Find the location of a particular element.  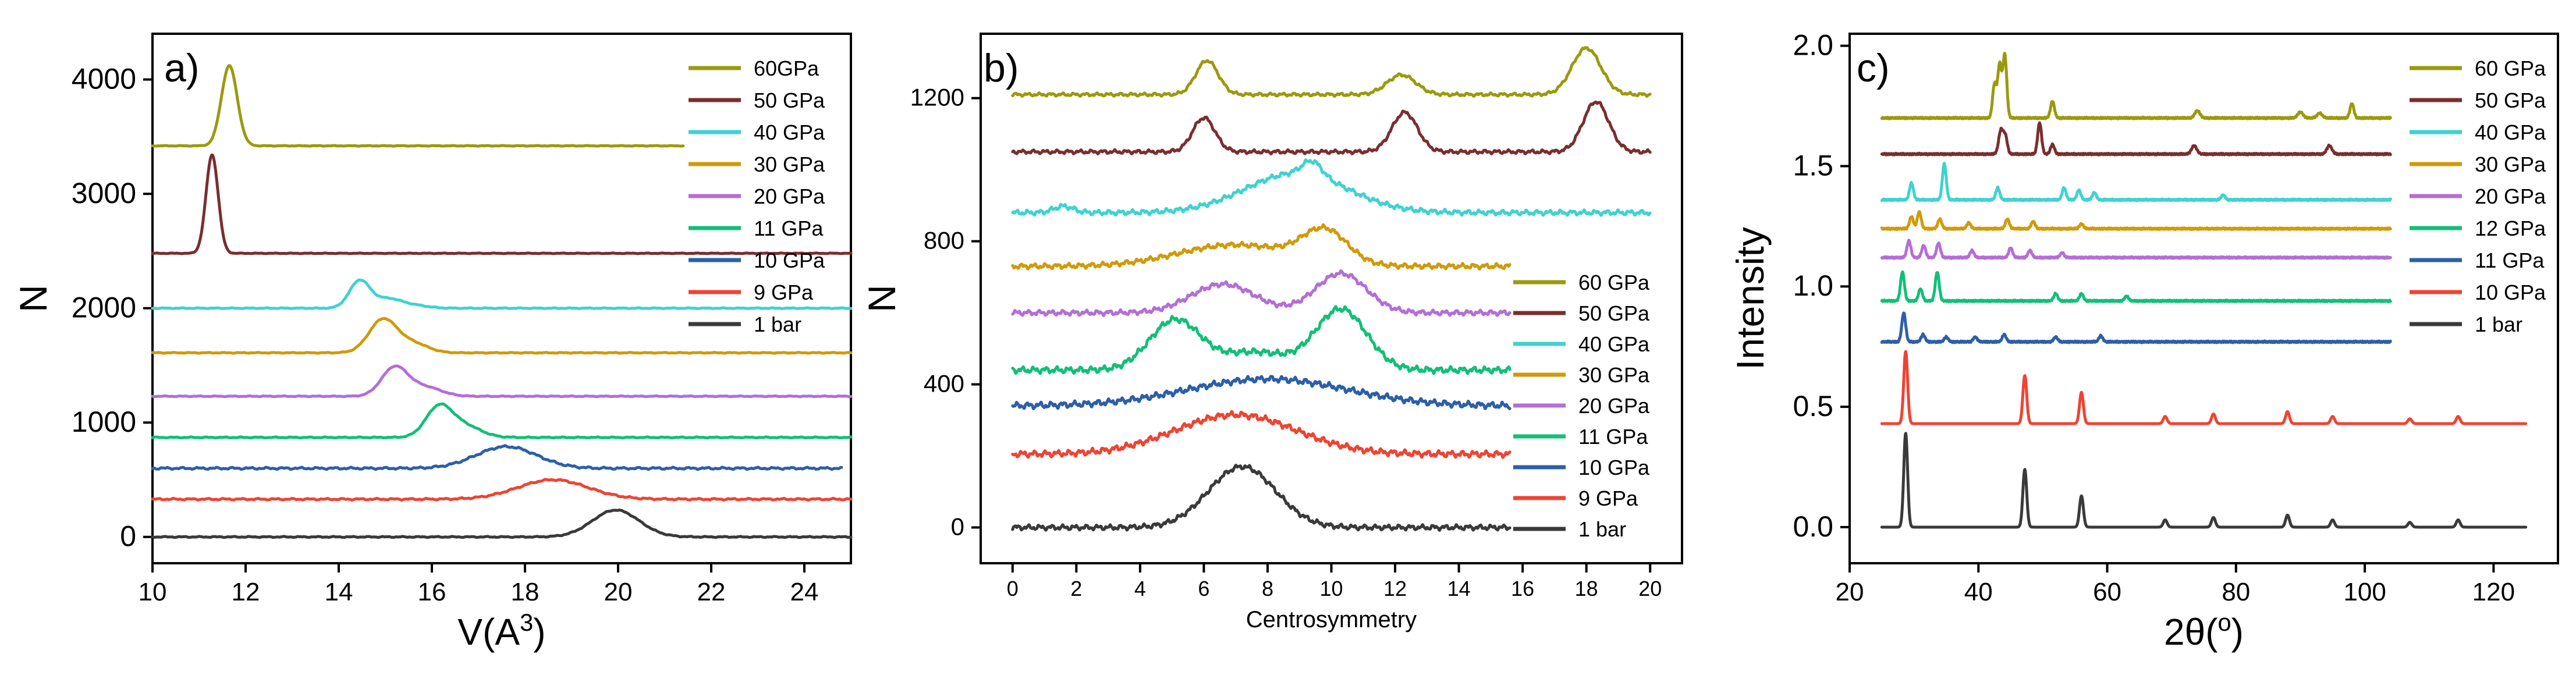

x-axis-label-superscript: o is located at coordinates (2225, 622).